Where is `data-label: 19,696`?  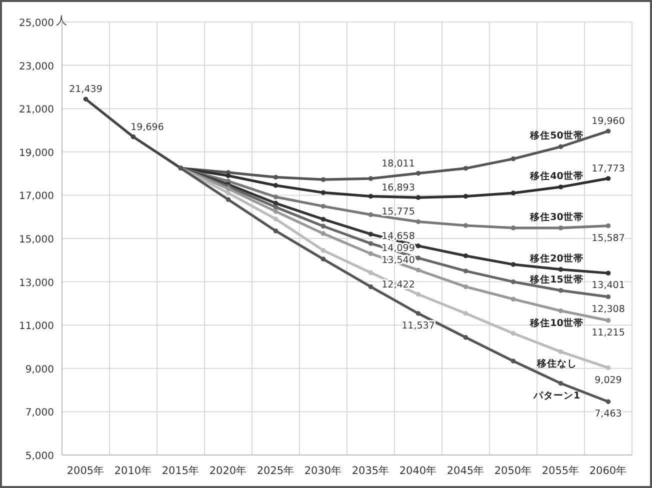 data-label: 19,696 is located at coordinates (147, 127).